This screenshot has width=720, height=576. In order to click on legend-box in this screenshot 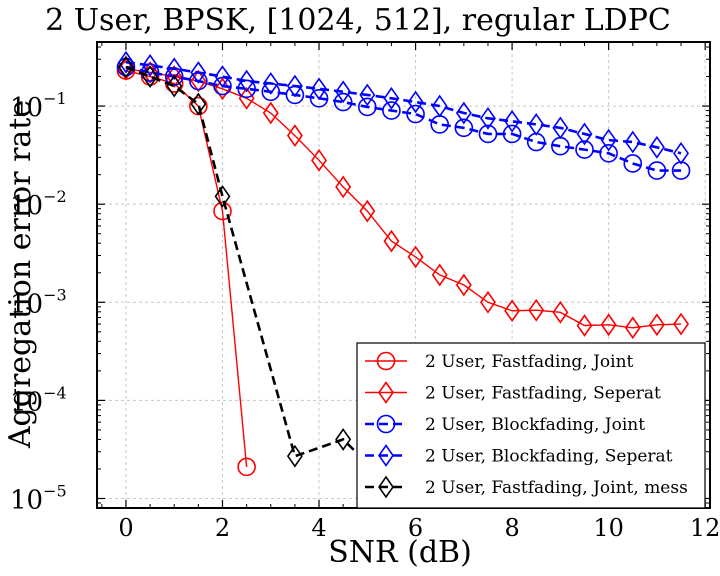, I will do `click(531, 425)`.